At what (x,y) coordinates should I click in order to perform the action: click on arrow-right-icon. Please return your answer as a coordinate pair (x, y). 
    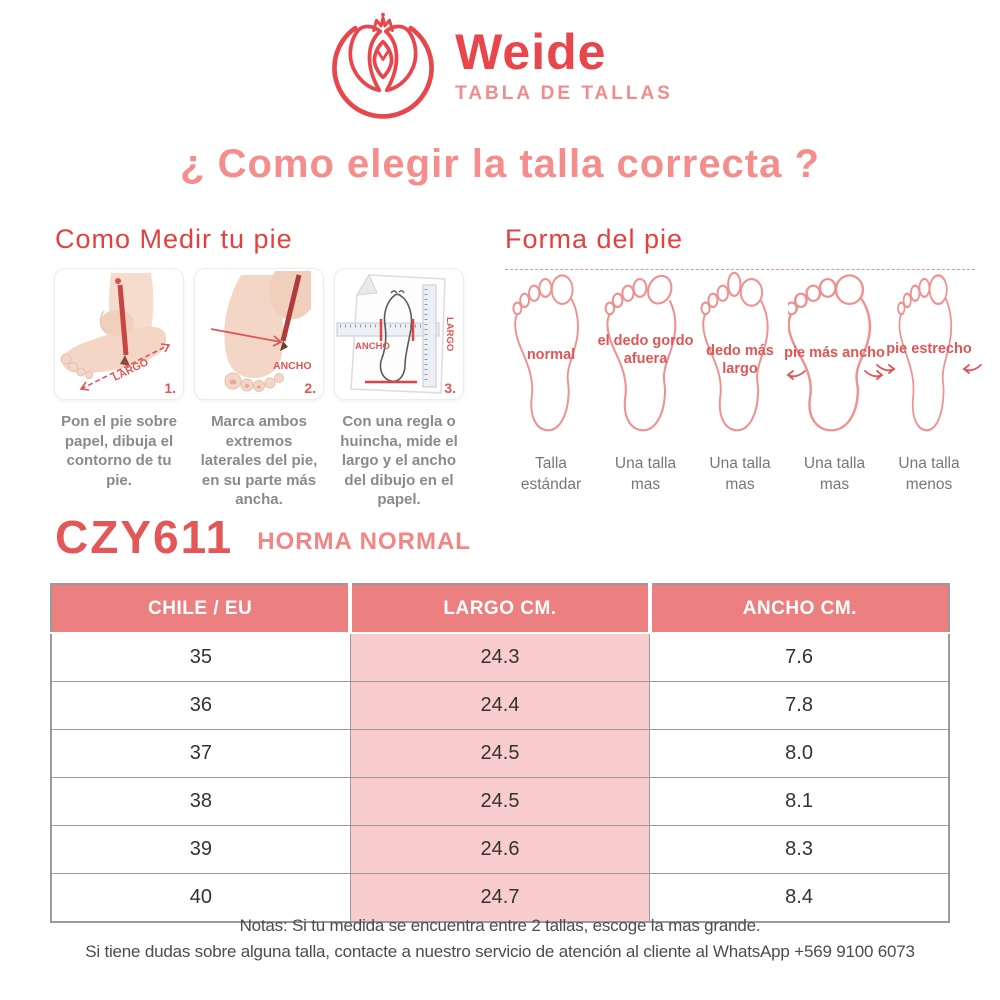
    Looking at the image, I should click on (873, 375).